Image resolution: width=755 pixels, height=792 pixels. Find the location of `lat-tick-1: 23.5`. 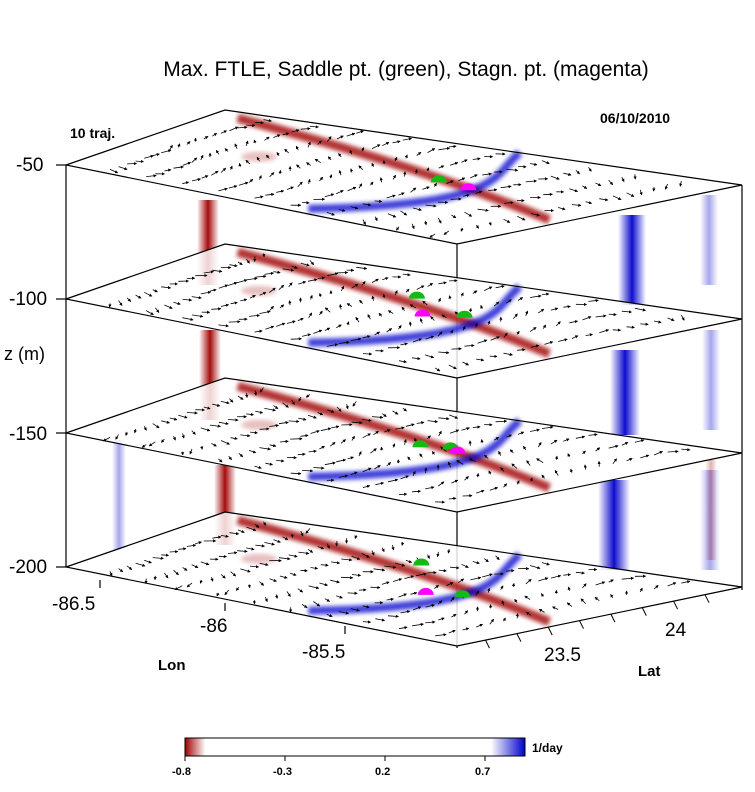

lat-tick-1: 23.5 is located at coordinates (562, 655).